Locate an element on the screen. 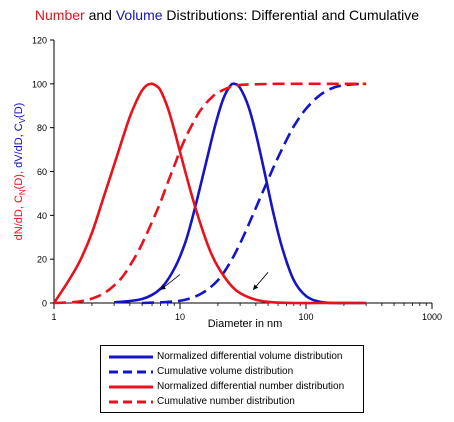 The height and width of the screenshot is (422, 454). y-tick-label: 0 is located at coordinates (44, 304).